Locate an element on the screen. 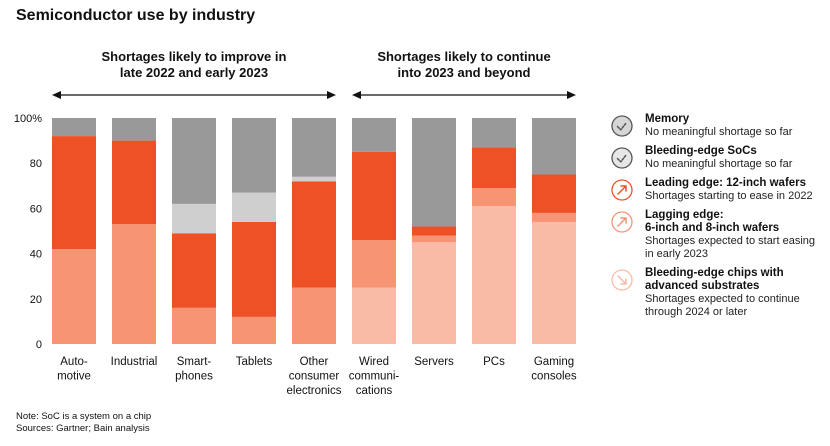 This screenshot has height=446, width=830. category-label: consumer is located at coordinates (314, 377).